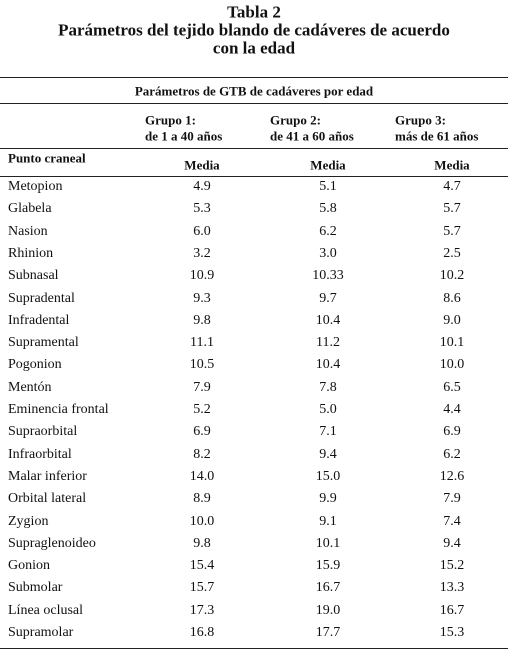 This screenshot has width=508, height=650. What do you see at coordinates (47, 499) in the screenshot?
I see `row-label: Orbital lateral` at bounding box center [47, 499].